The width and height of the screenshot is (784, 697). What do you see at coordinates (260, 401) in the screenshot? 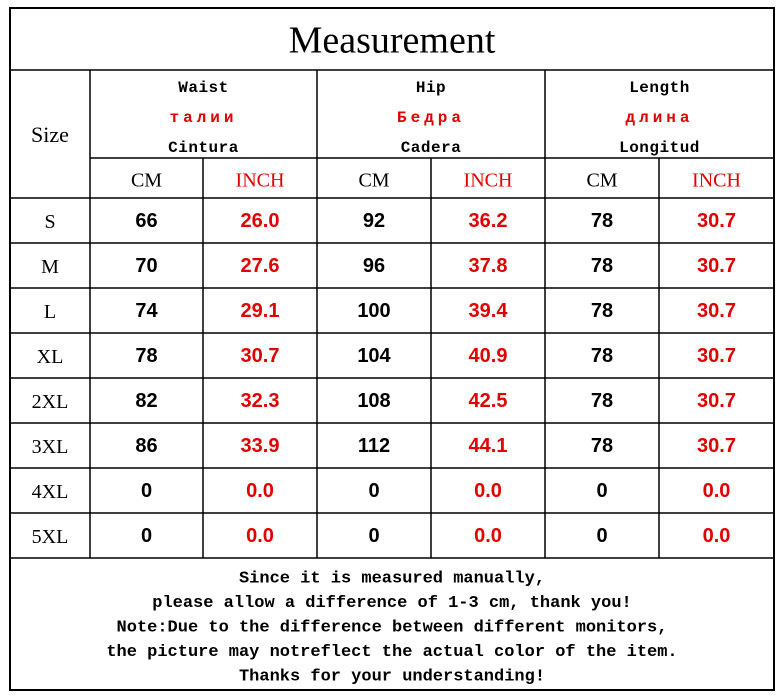
I see `cell: 32.3` at bounding box center [260, 401].